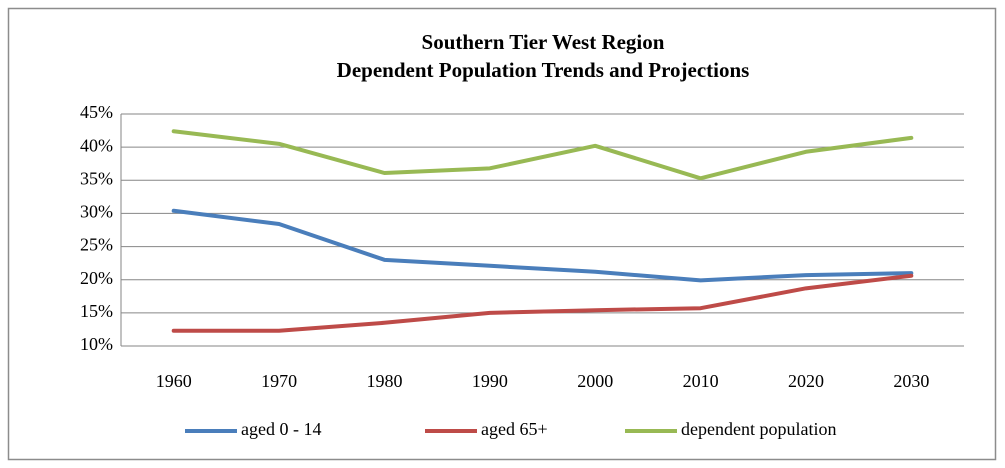  What do you see at coordinates (96, 212) in the screenshot?
I see `y-tick-label: 30%` at bounding box center [96, 212].